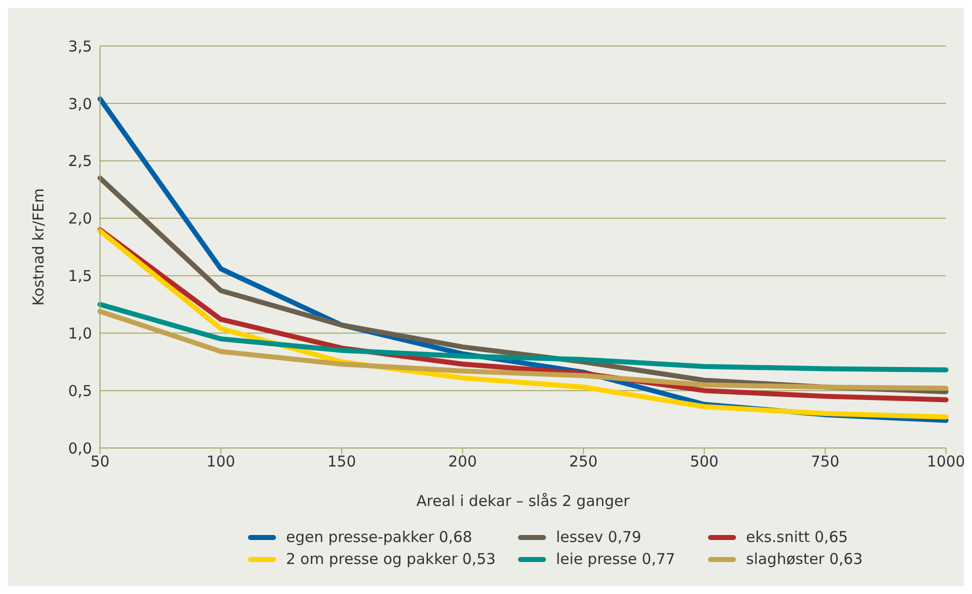  What do you see at coordinates (523, 501) in the screenshot?
I see `x-axis-title: Areal i dekar – slås 2 ganger` at bounding box center [523, 501].